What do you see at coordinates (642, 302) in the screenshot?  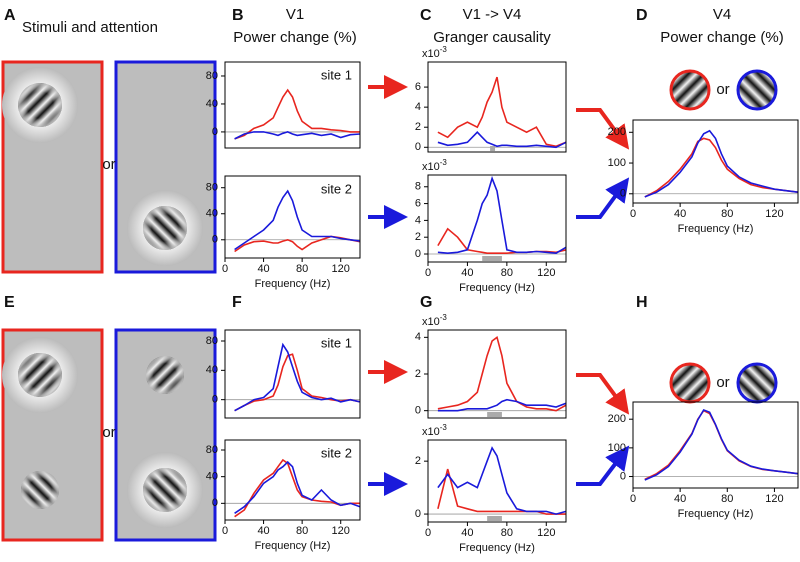 I see `panel-label: H` at bounding box center [642, 302].